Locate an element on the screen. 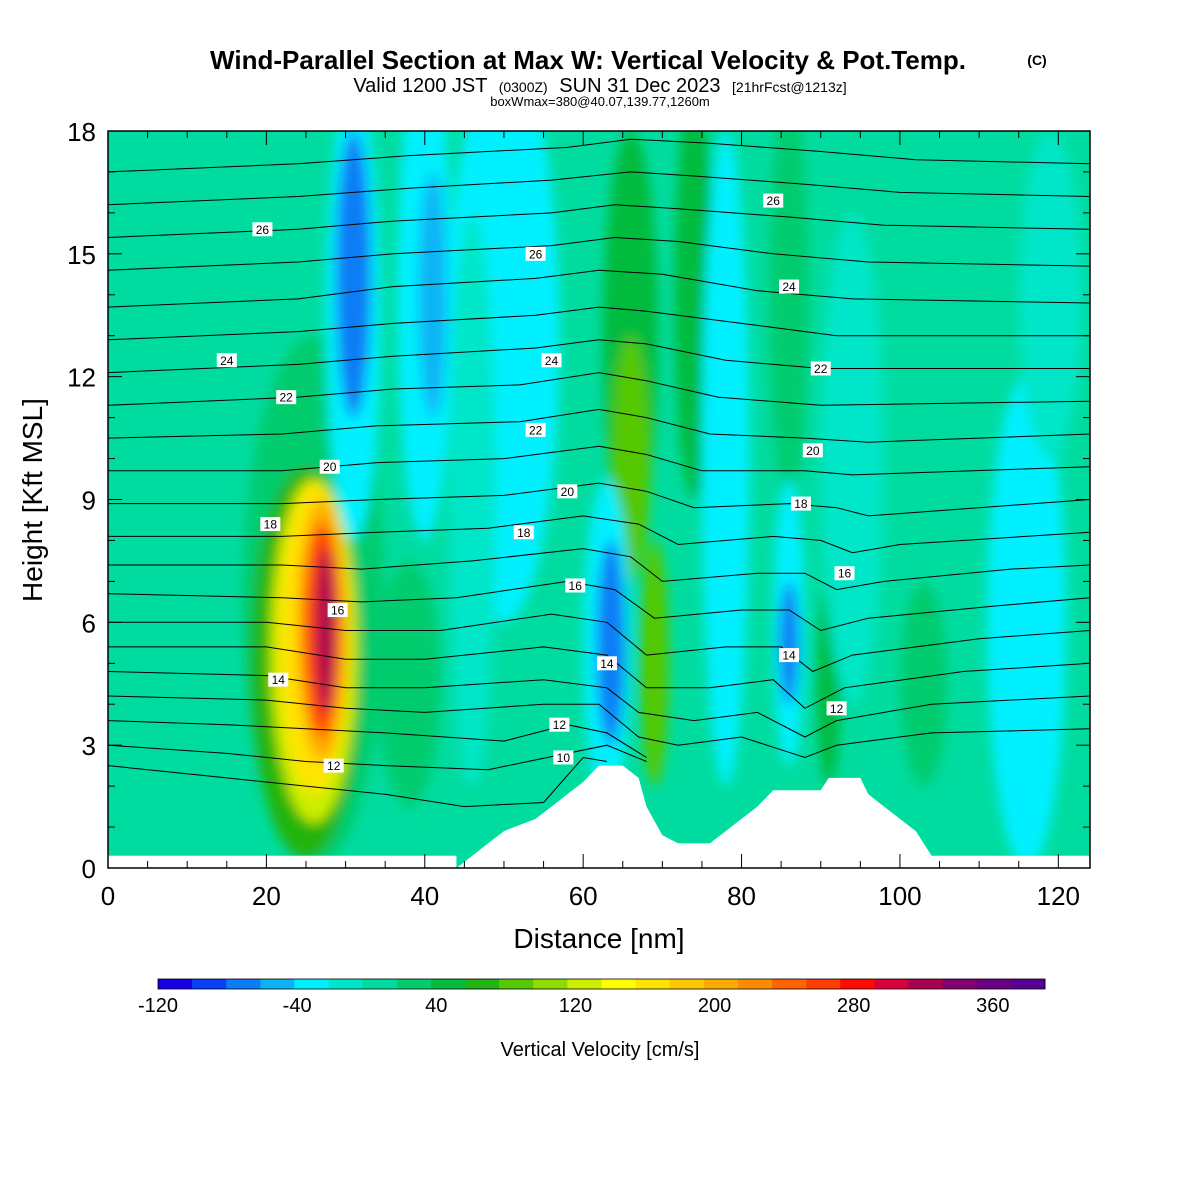  x-tick-label: 100 is located at coordinates (899, 896).